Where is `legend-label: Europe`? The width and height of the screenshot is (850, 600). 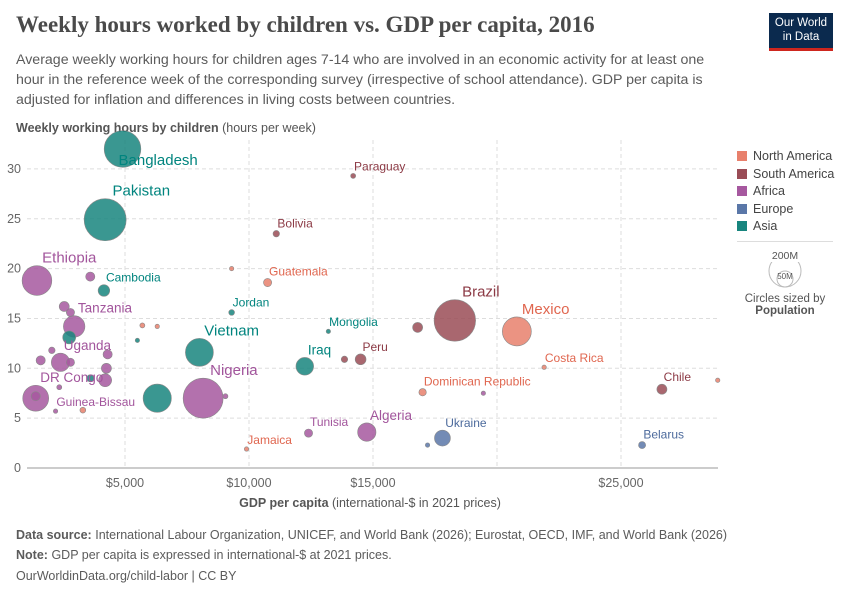
legend-label: Europe is located at coordinates (773, 208).